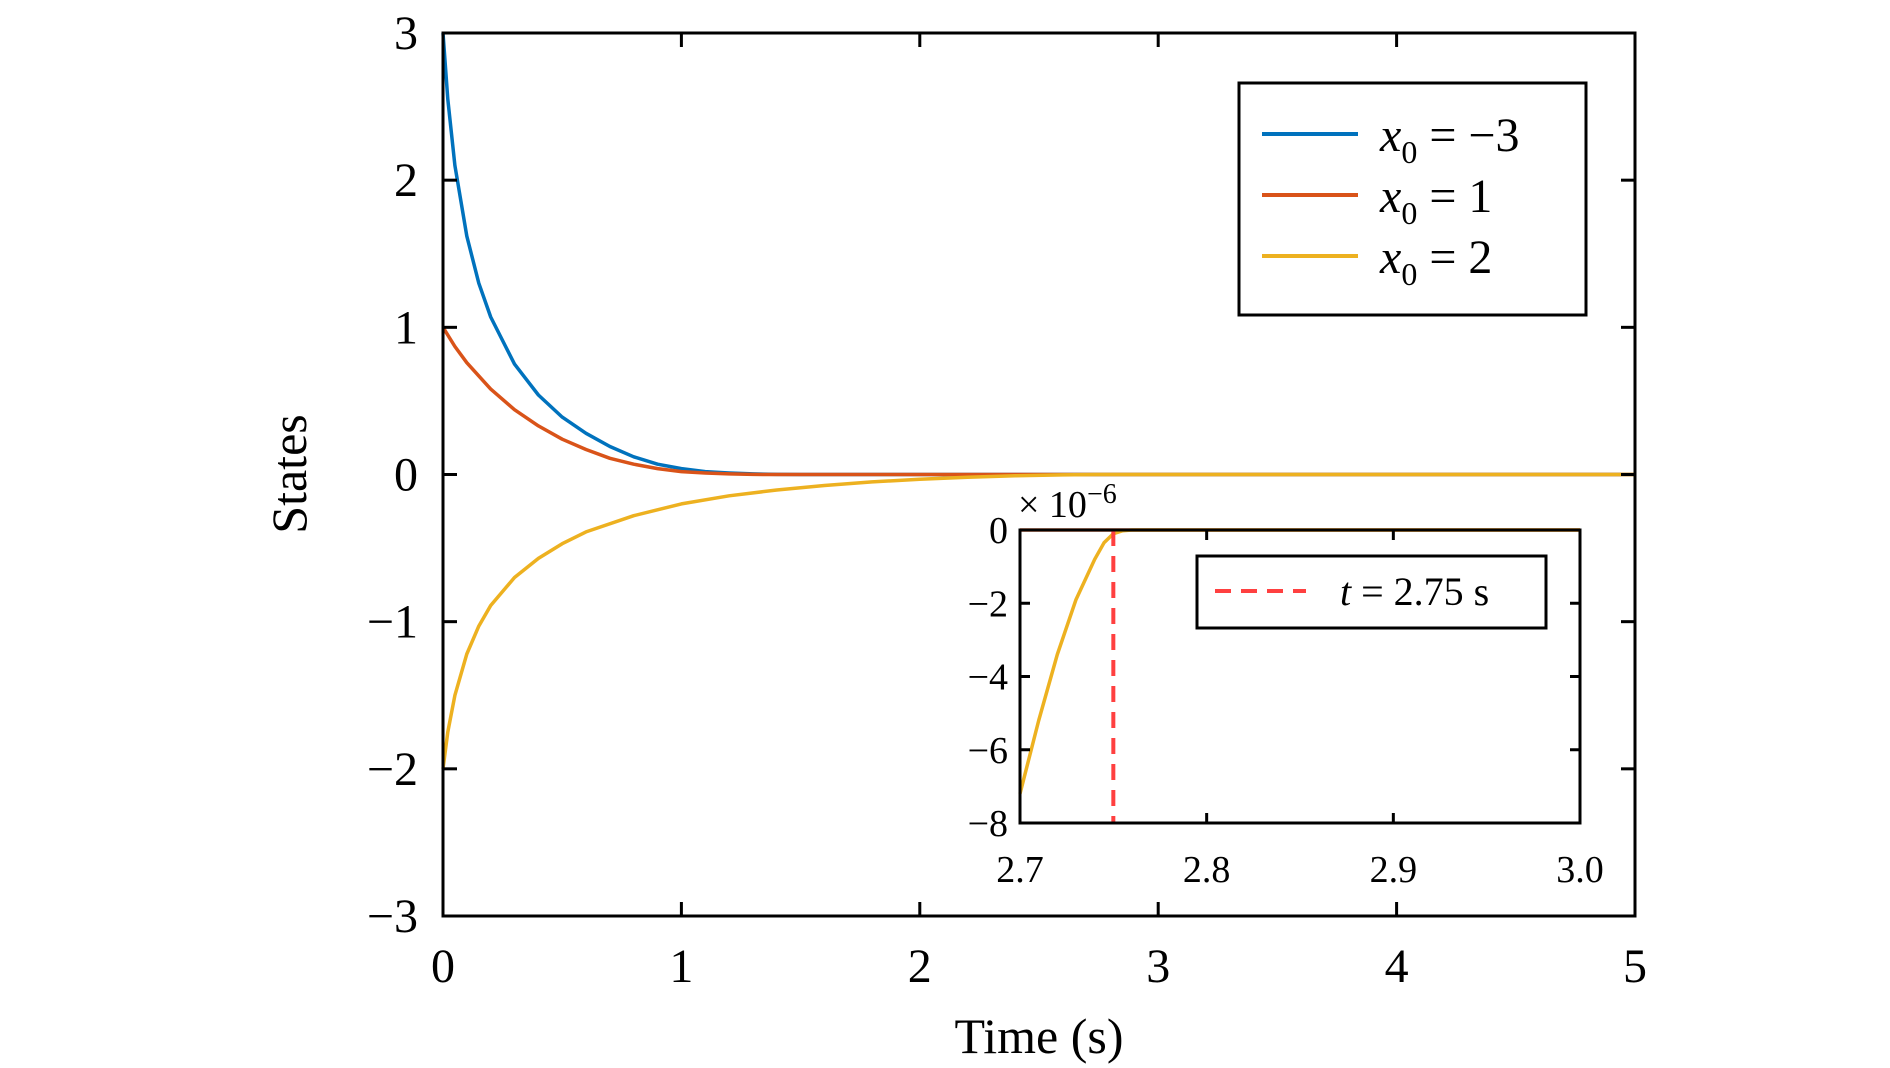 Image resolution: width=1890 pixels, height=1068 pixels. What do you see at coordinates (1394, 870) in the screenshot?
I see `inset-x-tick-label-2: 2.9` at bounding box center [1394, 870].